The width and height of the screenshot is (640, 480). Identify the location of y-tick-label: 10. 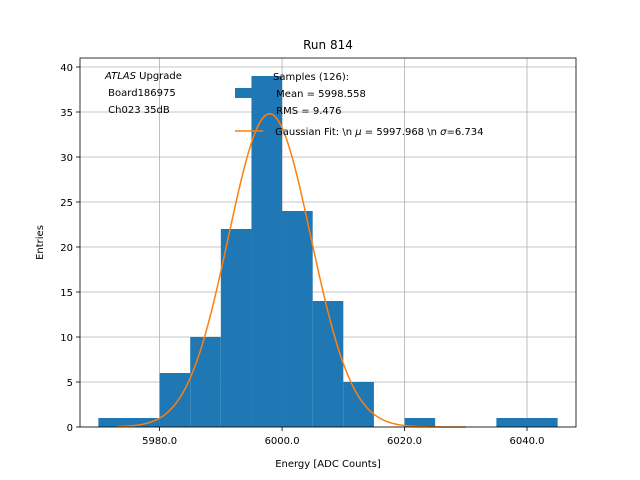
(66, 338).